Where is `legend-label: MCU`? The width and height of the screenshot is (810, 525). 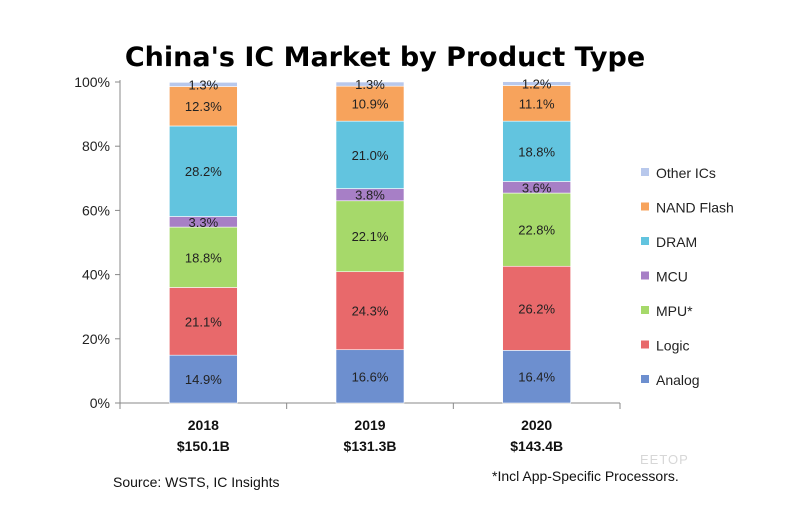
legend-label: MCU is located at coordinates (672, 277).